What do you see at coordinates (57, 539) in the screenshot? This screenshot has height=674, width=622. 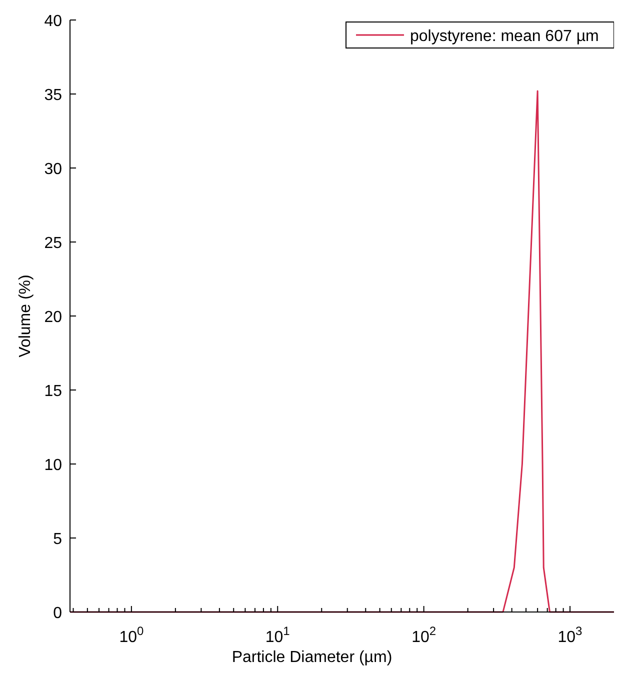 I see `y-tick-label: 5` at bounding box center [57, 539].